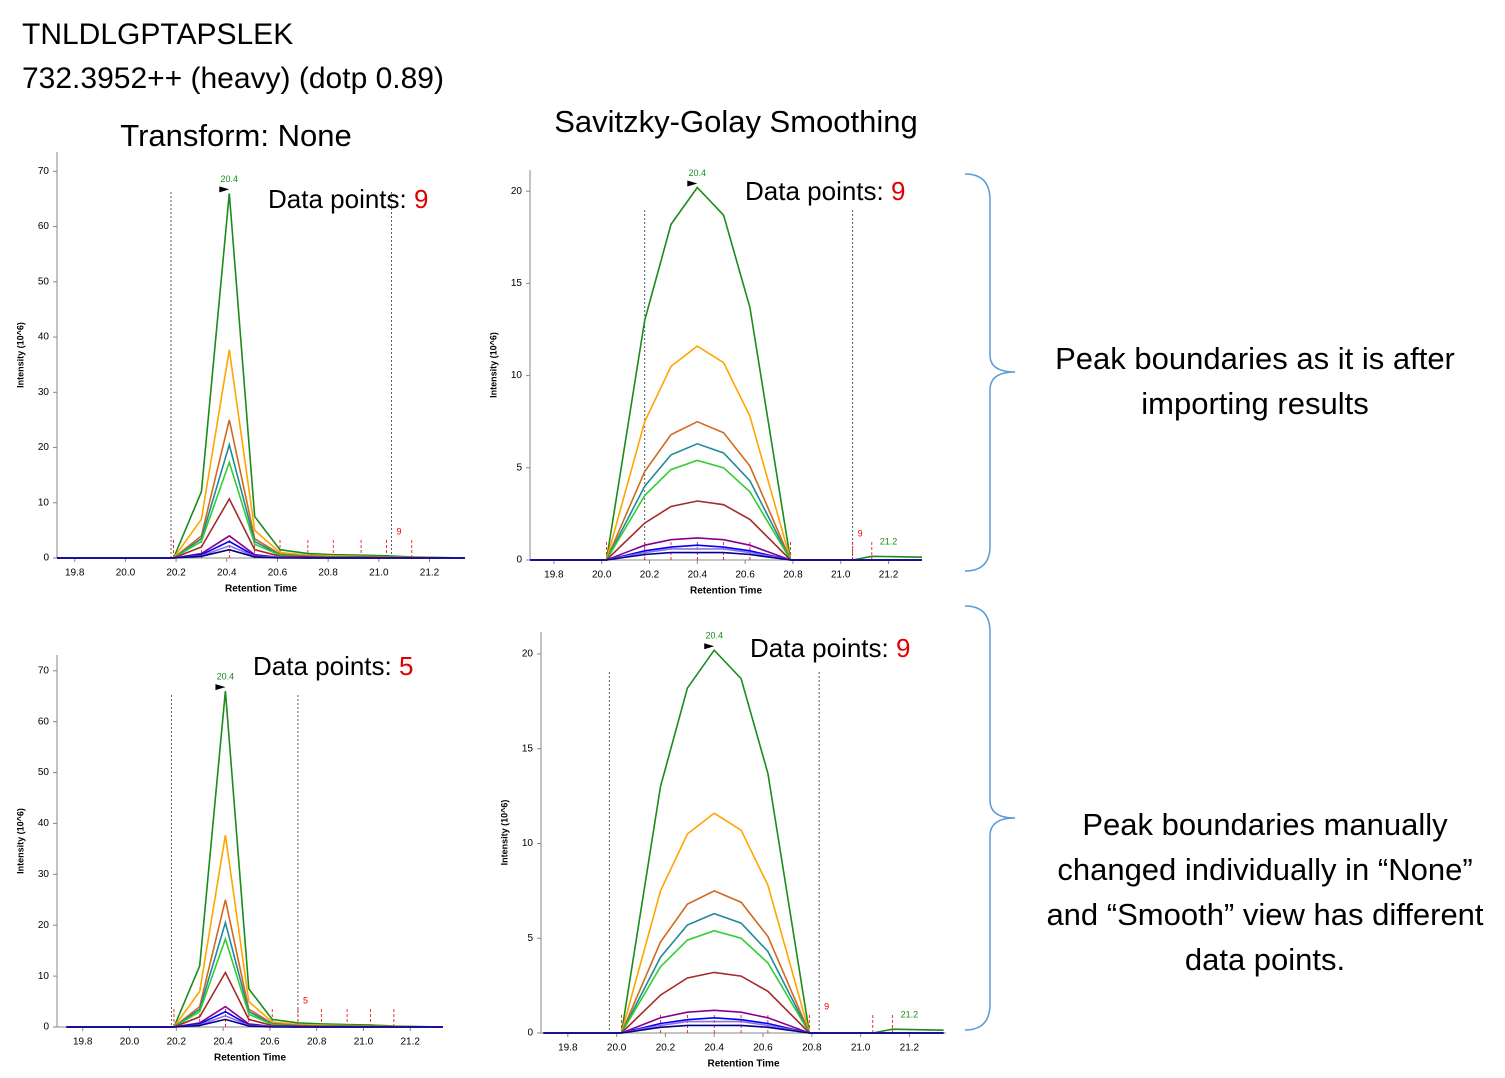 The width and height of the screenshot is (1505, 1078). I want to click on data-points: Data points: 9, so click(830, 648).